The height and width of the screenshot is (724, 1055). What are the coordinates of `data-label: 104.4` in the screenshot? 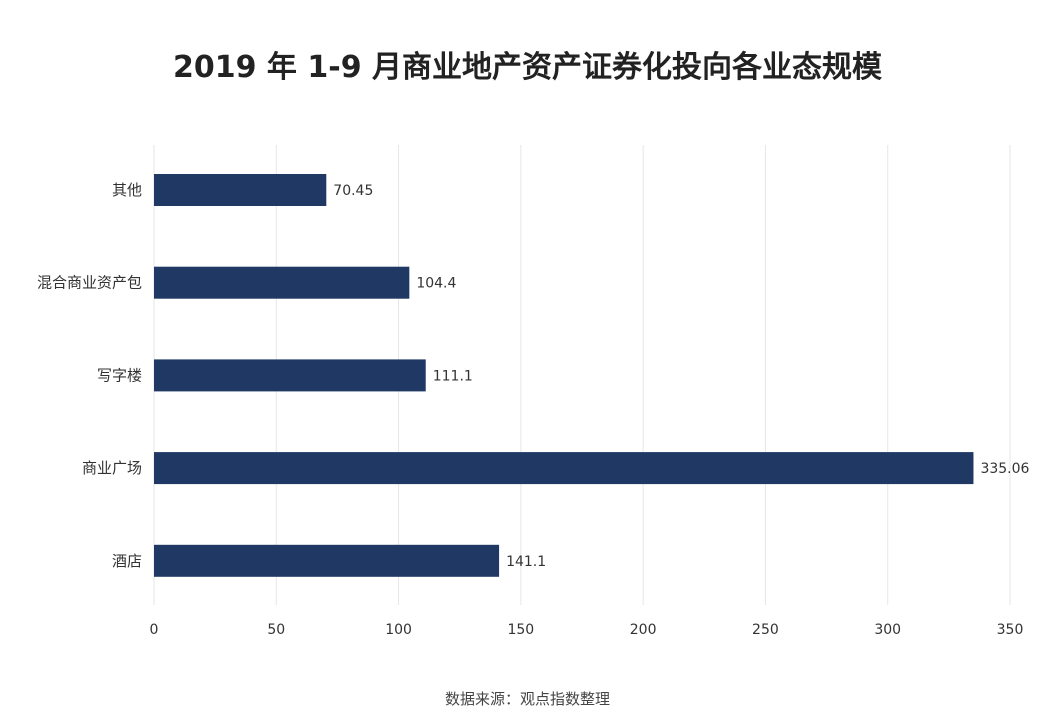 It's located at (436, 284).